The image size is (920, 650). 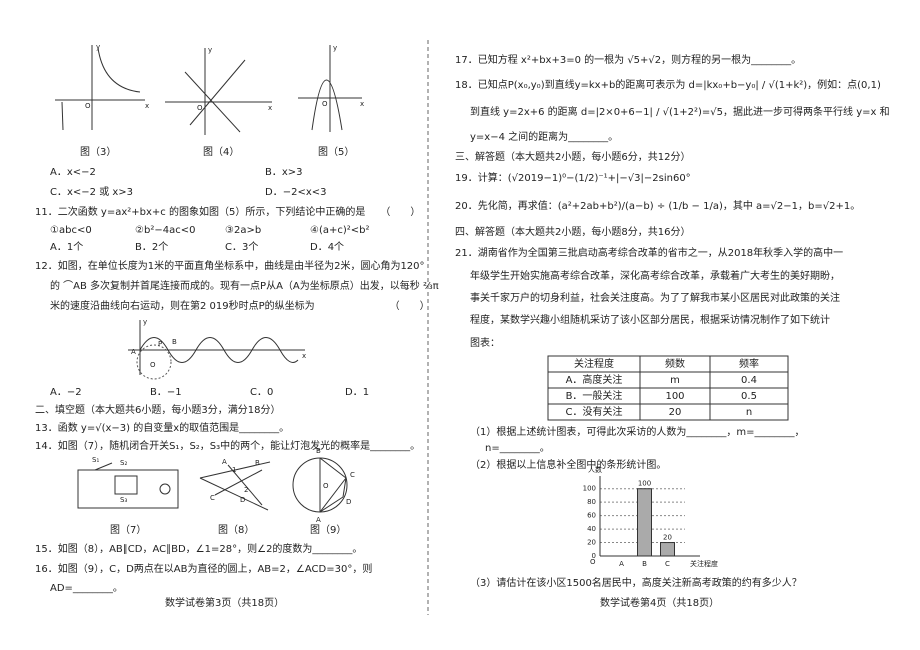 I want to click on option: D．1, so click(x=357, y=392).